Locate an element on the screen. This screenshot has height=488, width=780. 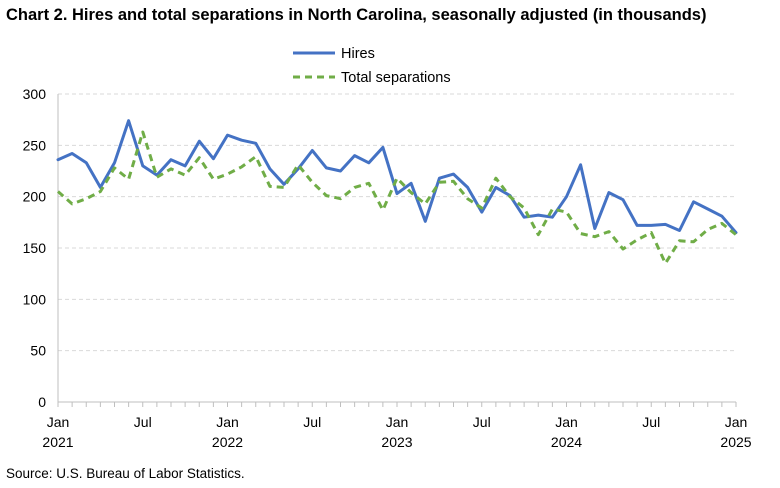
x-tick-label-year: 2022 is located at coordinates (227, 442).